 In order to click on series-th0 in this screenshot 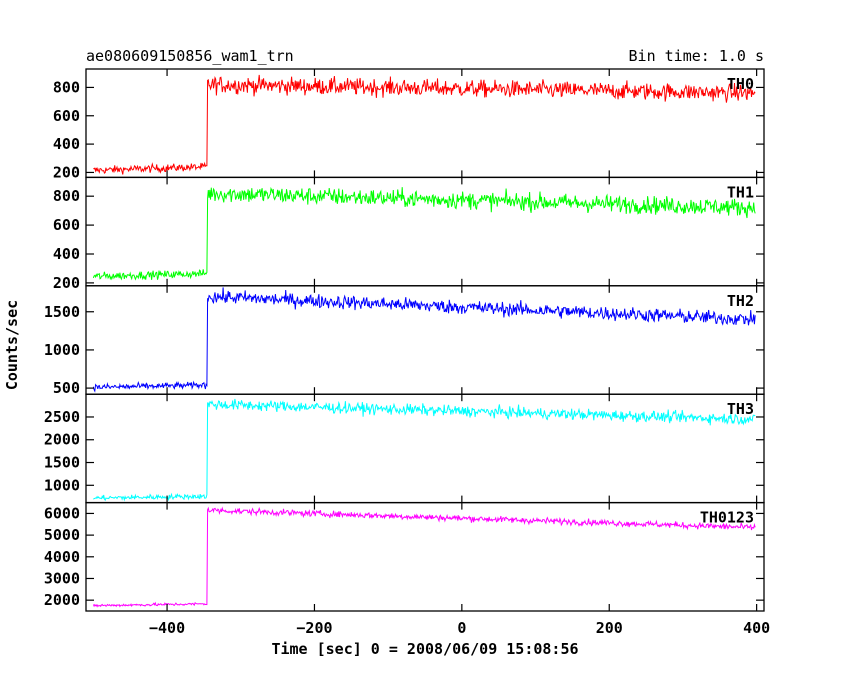, I will do `click(424, 124)`.